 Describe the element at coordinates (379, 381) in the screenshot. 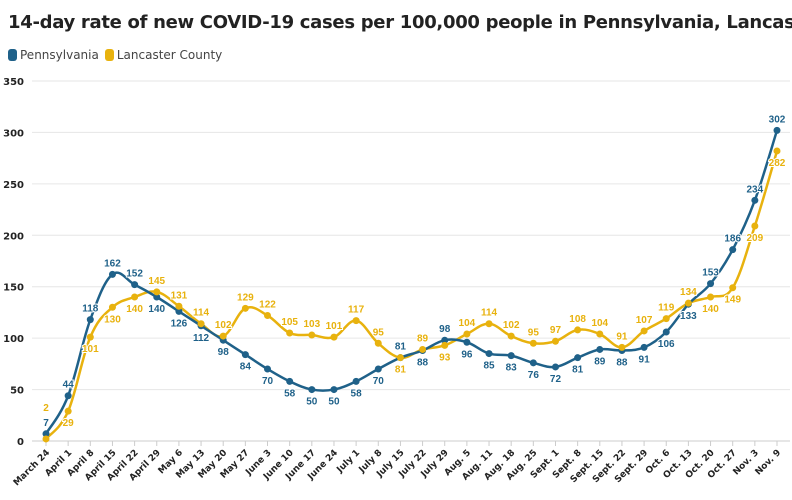

I see `data-label: 70` at that location.